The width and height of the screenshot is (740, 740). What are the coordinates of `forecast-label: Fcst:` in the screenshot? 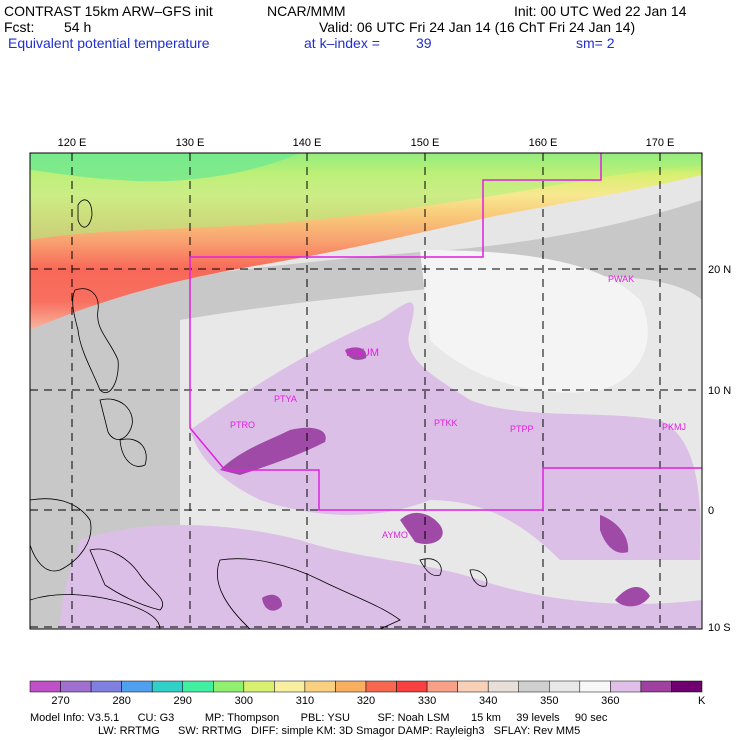 It's located at (19, 27).